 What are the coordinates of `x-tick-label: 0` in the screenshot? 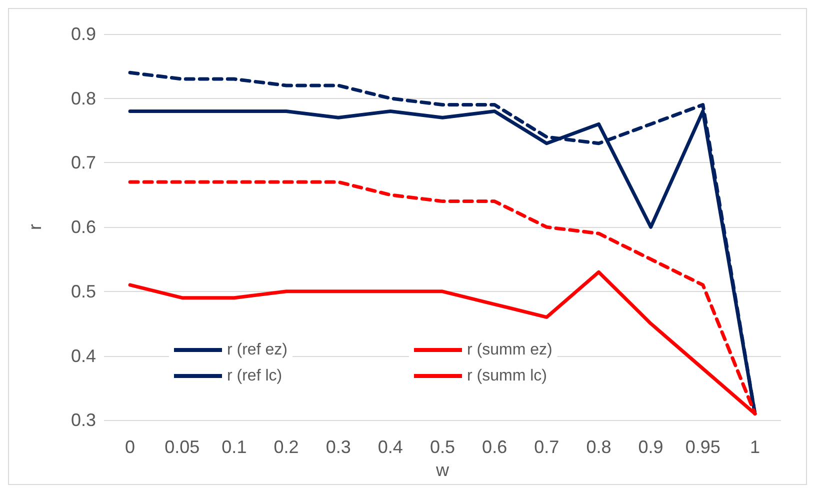 It's located at (130, 447).